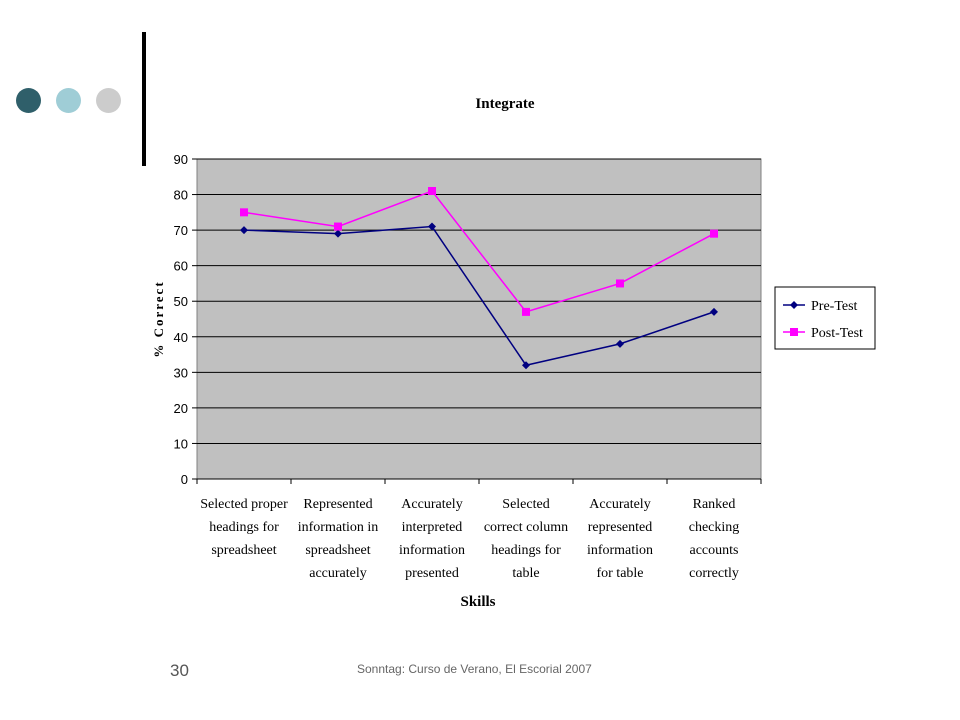  Describe the element at coordinates (108, 100) in the screenshot. I see `decor-dot-gray` at that location.